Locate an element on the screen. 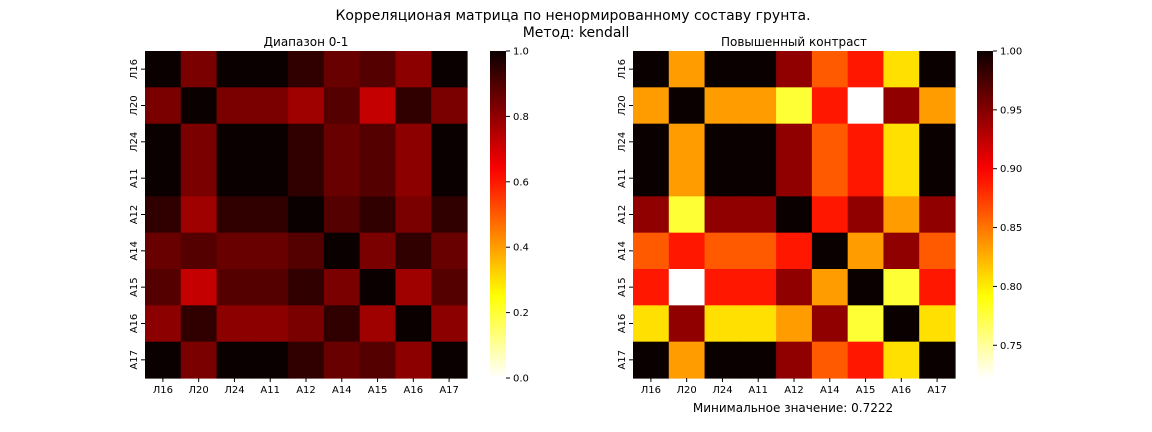 Image resolution: width=1152 pixels, height=432 pixels. colorbar-tick-label: 0.85 is located at coordinates (1011, 228).